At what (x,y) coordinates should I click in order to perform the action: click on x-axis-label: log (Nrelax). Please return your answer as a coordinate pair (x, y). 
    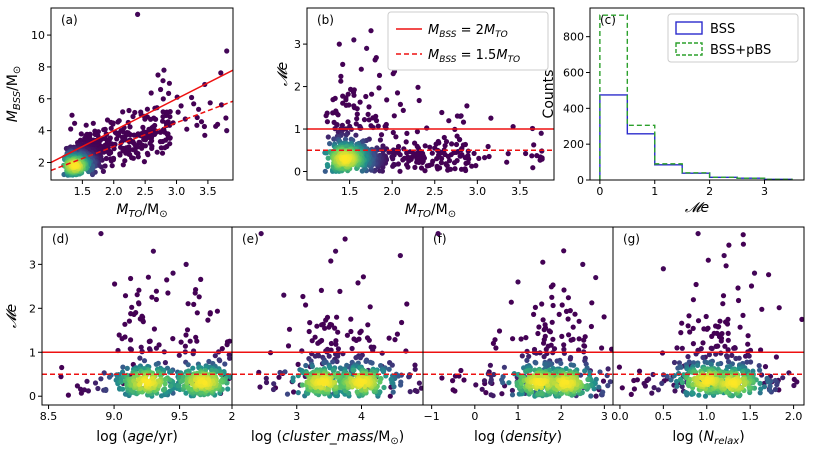
    Looking at the image, I should click on (708, 438).